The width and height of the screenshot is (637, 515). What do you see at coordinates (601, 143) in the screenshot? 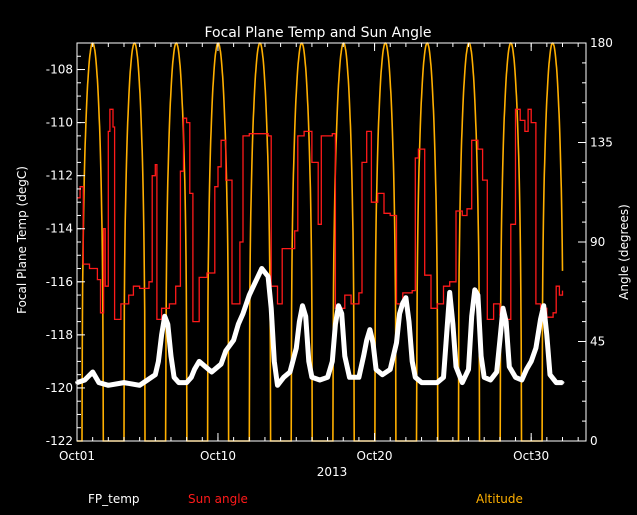
I see `y-right-tick-label: 135` at bounding box center [601, 143].